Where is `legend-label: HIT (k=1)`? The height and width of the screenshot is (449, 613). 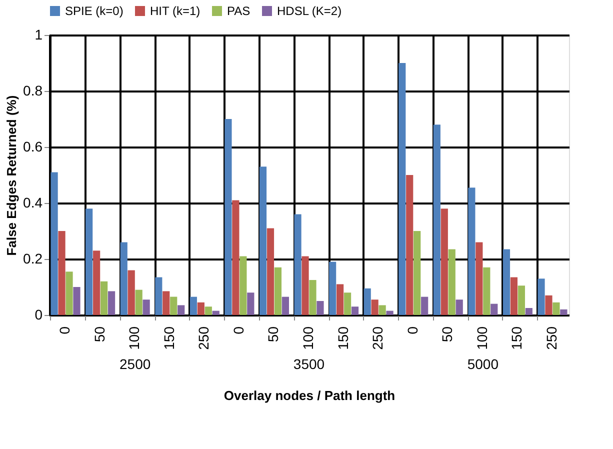
legend-label: HIT (k=1) is located at coordinates (175, 11).